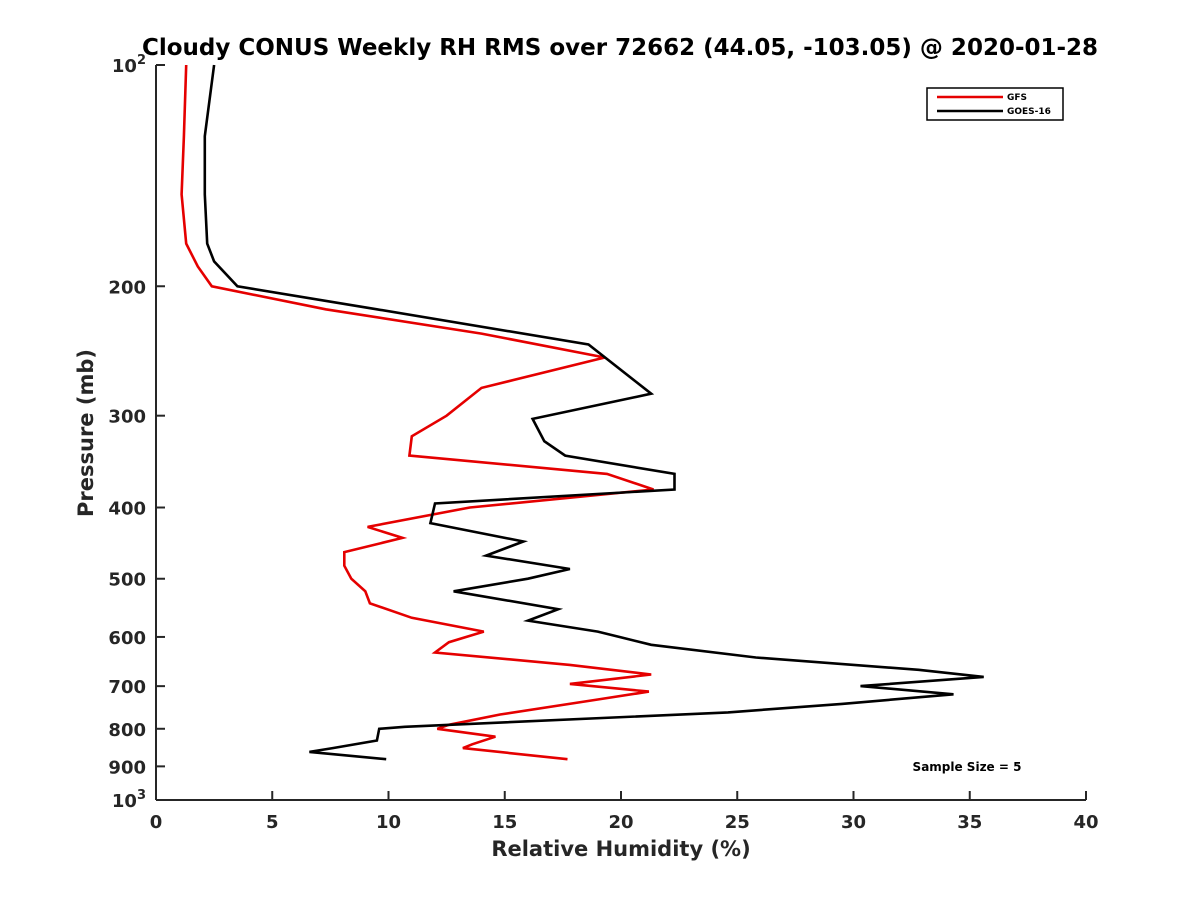  What do you see at coordinates (129, 65) in the screenshot?
I see `y-tick-label: 10²` at bounding box center [129, 65].